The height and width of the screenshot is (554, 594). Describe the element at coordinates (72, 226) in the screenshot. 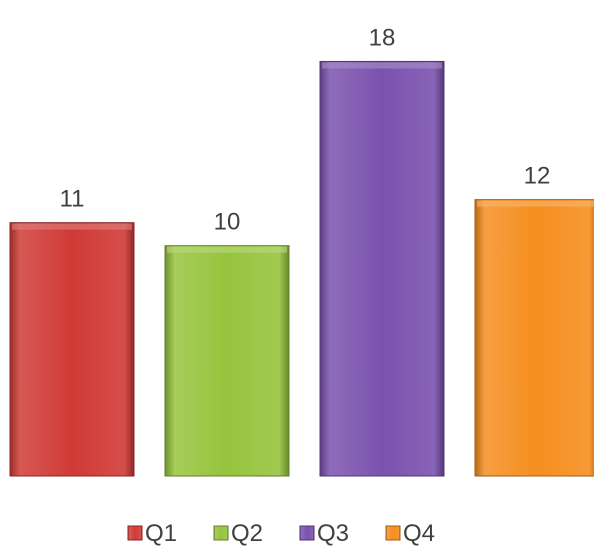

I see `bar-highlight-q1` at that location.